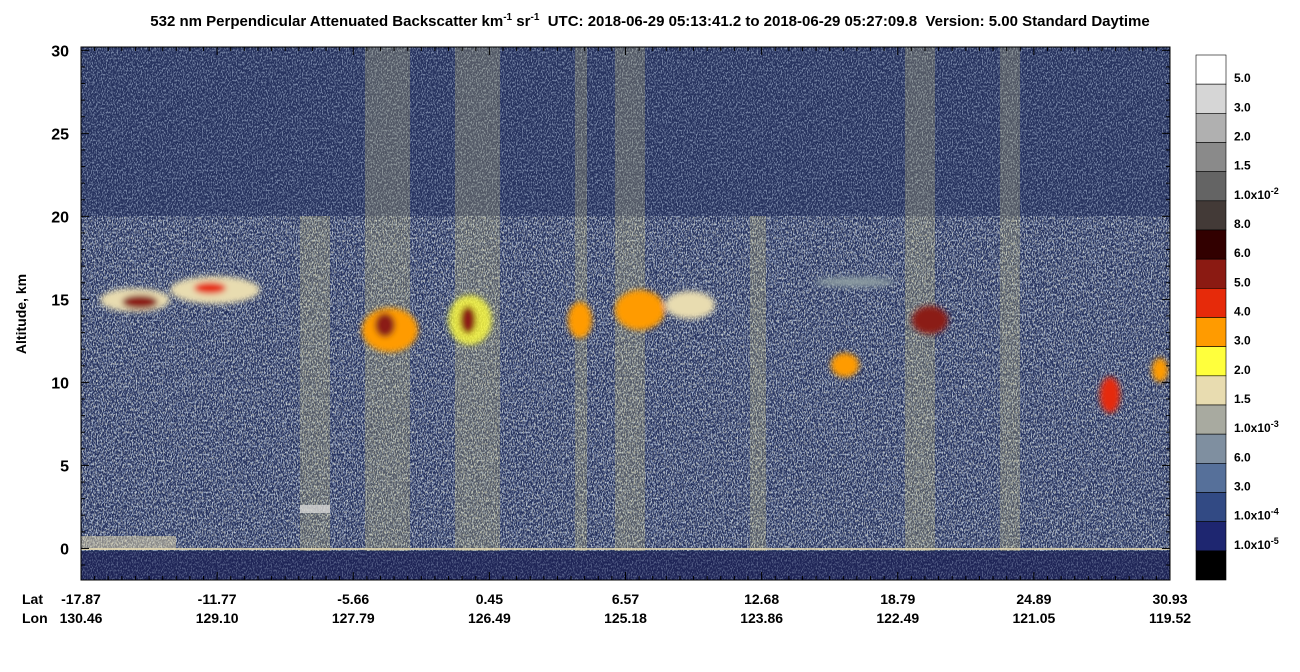 This screenshot has width=1300, height=672. Describe the element at coordinates (489, 618) in the screenshot. I see `lon-label: 126.49` at that location.